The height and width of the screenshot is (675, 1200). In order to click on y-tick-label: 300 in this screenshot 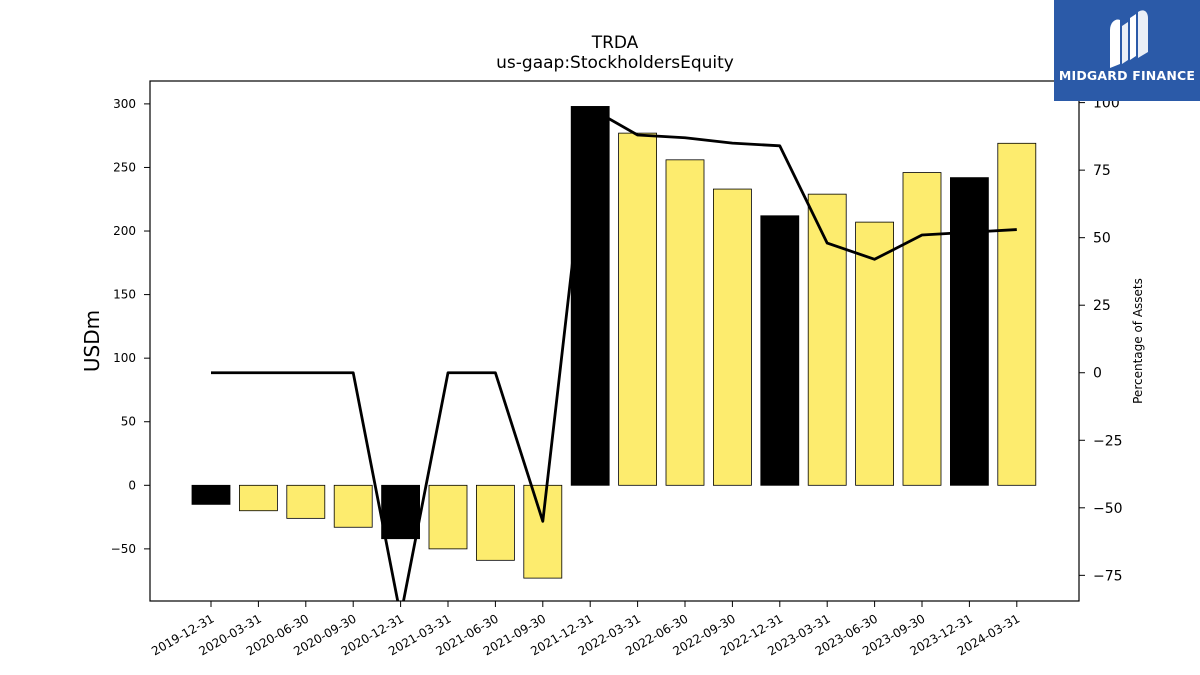, I will do `click(124, 104)`.